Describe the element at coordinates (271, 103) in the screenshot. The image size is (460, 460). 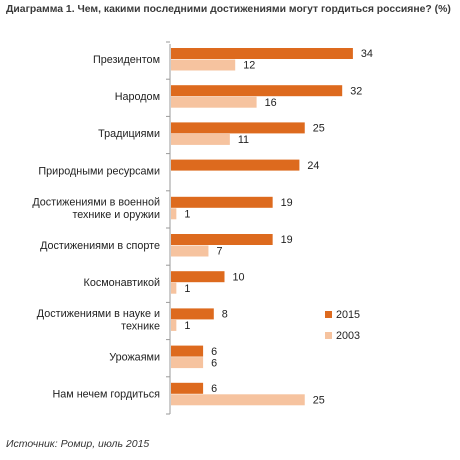
I see `data-label: 16` at that location.